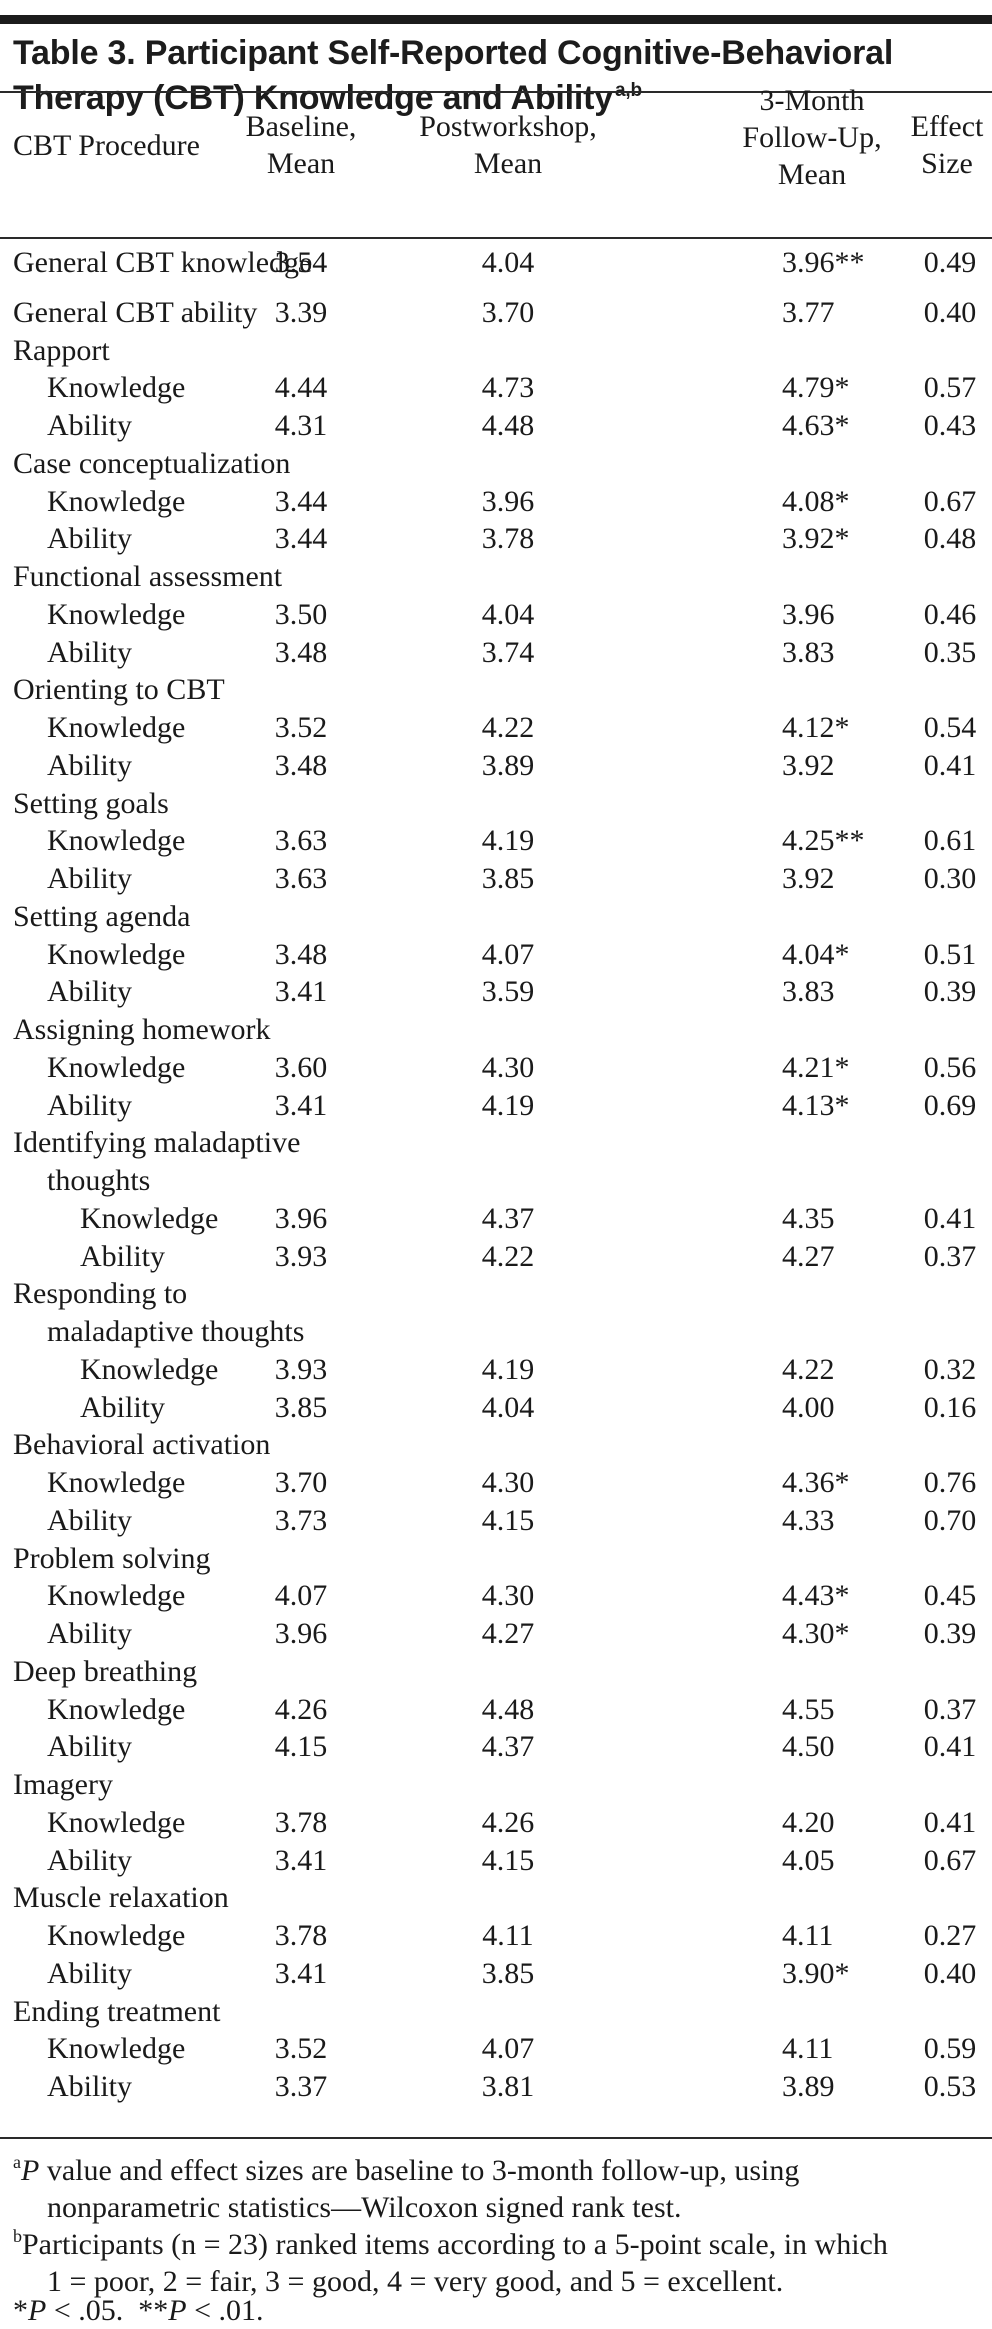 The height and width of the screenshot is (2329, 992). I want to click on effect-size: 0.35, so click(950, 652).